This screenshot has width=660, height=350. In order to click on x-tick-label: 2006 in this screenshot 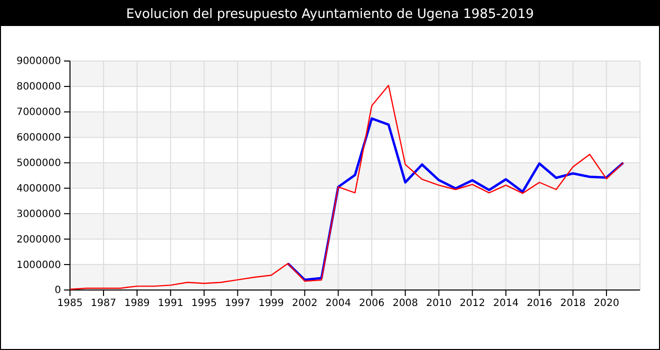, I will do `click(371, 304)`.